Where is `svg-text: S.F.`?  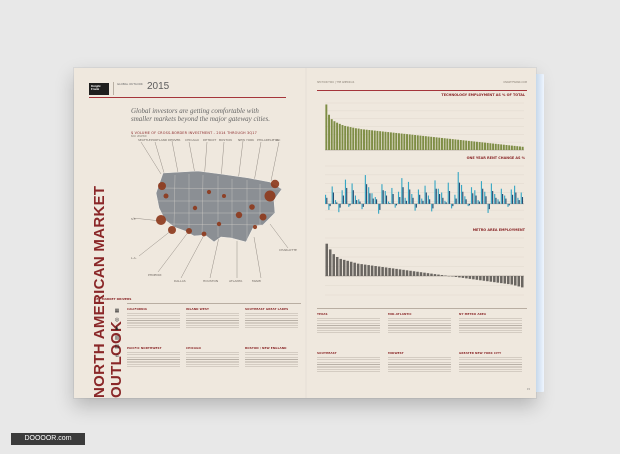 svg-text: S.F. is located at coordinates (133, 219).